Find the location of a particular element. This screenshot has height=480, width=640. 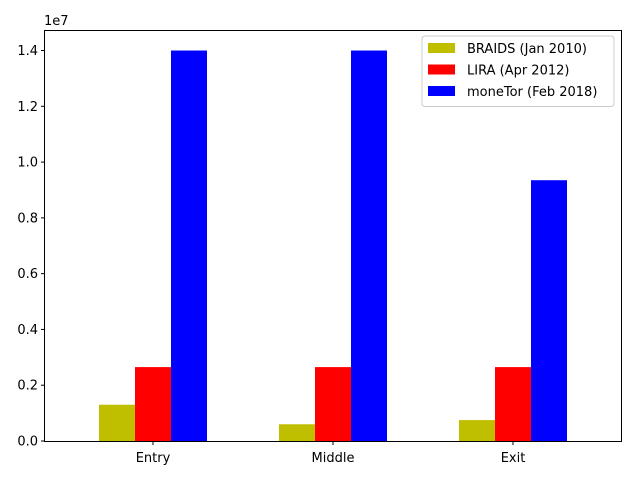

x-axis-ticks: Entry Middle Exit is located at coordinates (331, 453).